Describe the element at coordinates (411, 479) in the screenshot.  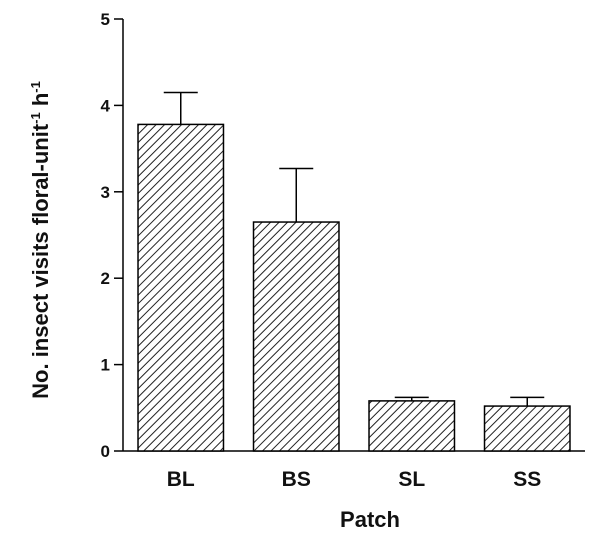
I see `x-tick-label-sl: SL` at that location.